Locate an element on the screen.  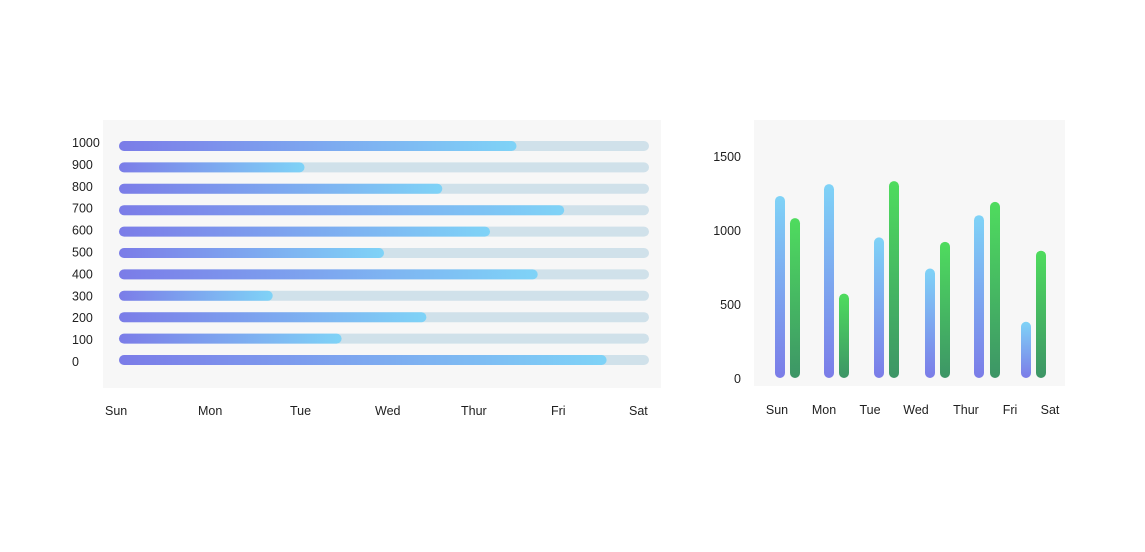
right-x-tick-label: Sat is located at coordinates (1050, 410).